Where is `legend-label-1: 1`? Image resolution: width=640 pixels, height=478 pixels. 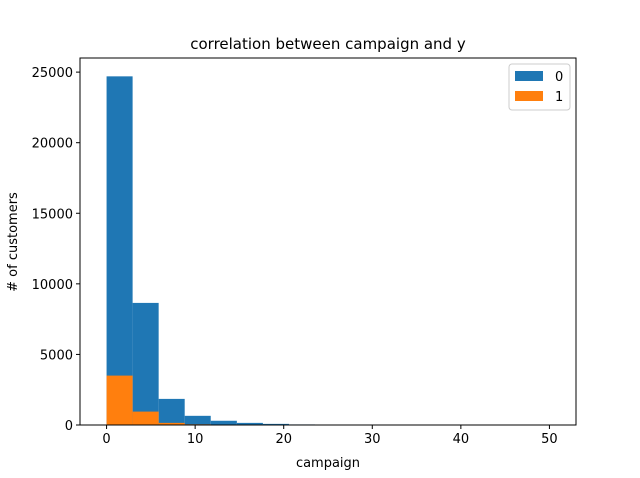
legend-label-1: 1 is located at coordinates (559, 97).